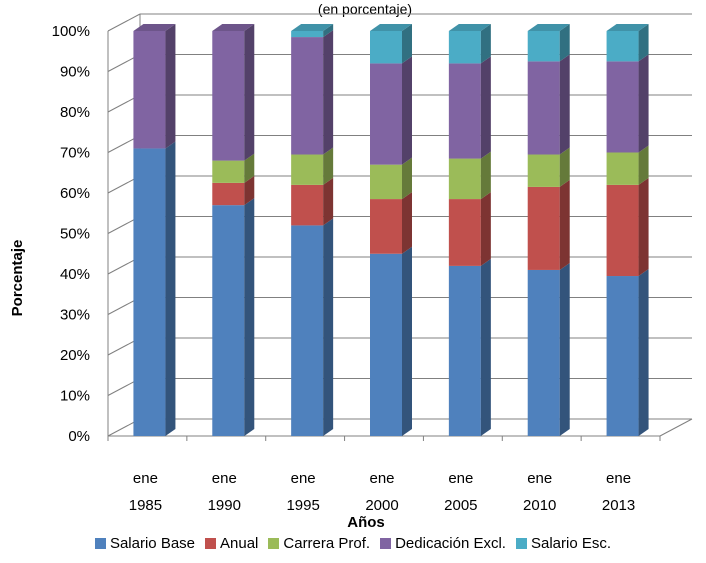 Image resolution: width=706 pixels, height=563 pixels. I want to click on y-tick-label: 50%, so click(75, 234).